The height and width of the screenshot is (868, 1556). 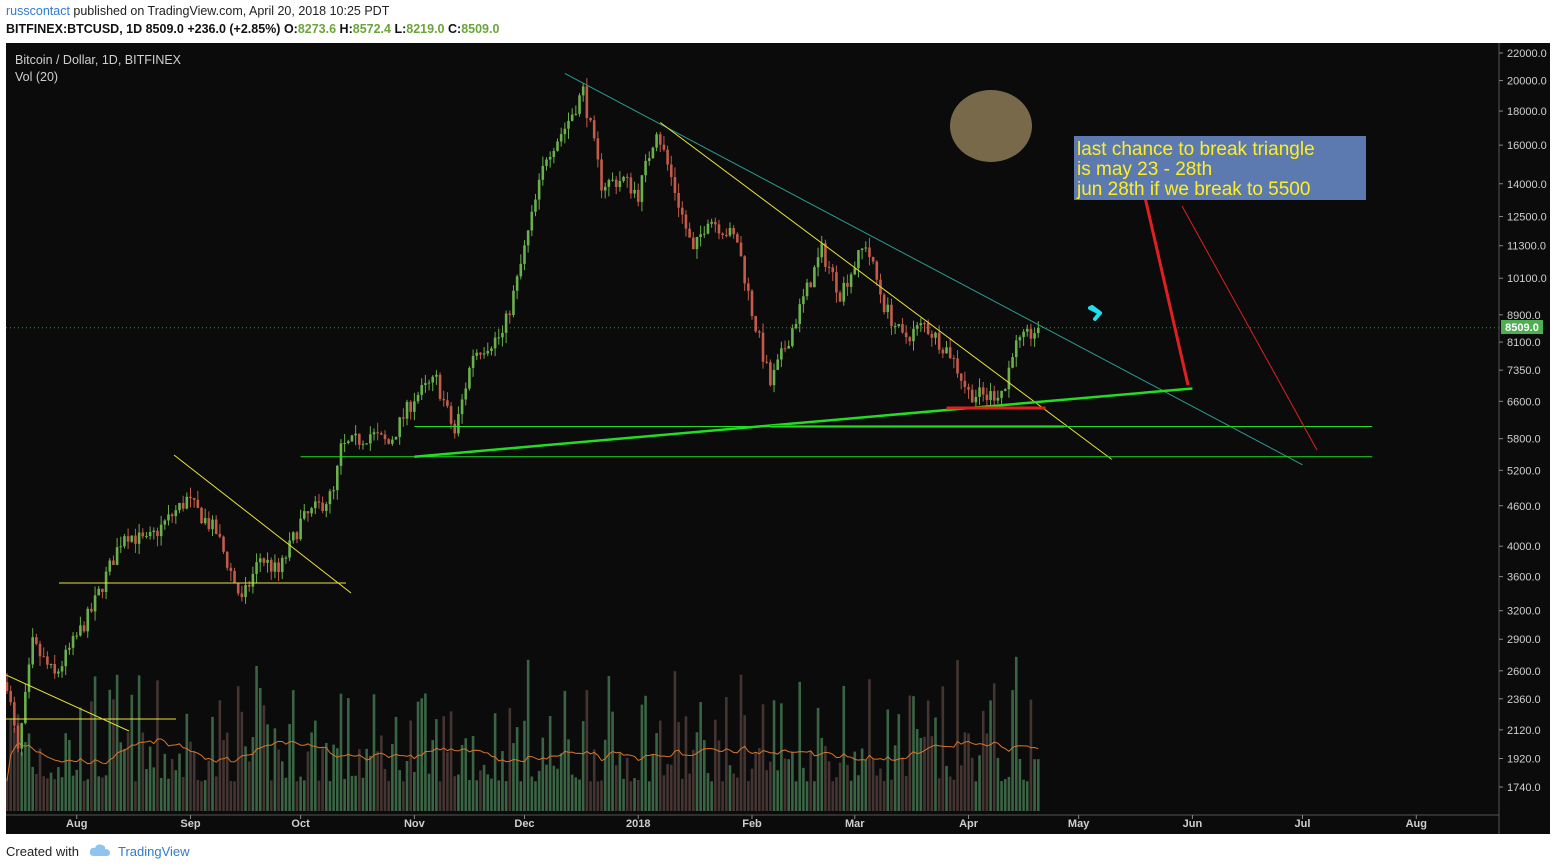 What do you see at coordinates (1193, 189) in the screenshot?
I see `annotation-line-3: jun 28th if we break to 5500` at bounding box center [1193, 189].